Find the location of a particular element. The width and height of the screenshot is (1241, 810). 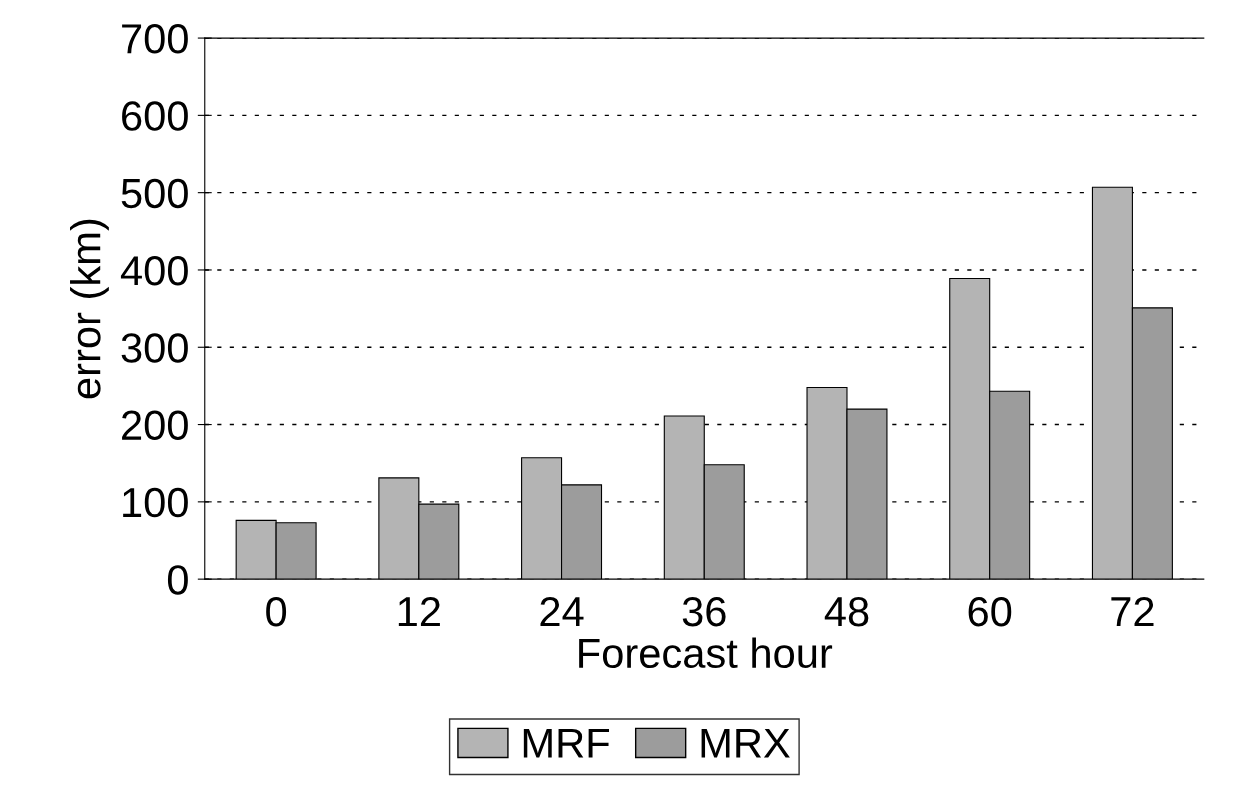

x-tick-label: 12 is located at coordinates (419, 611).